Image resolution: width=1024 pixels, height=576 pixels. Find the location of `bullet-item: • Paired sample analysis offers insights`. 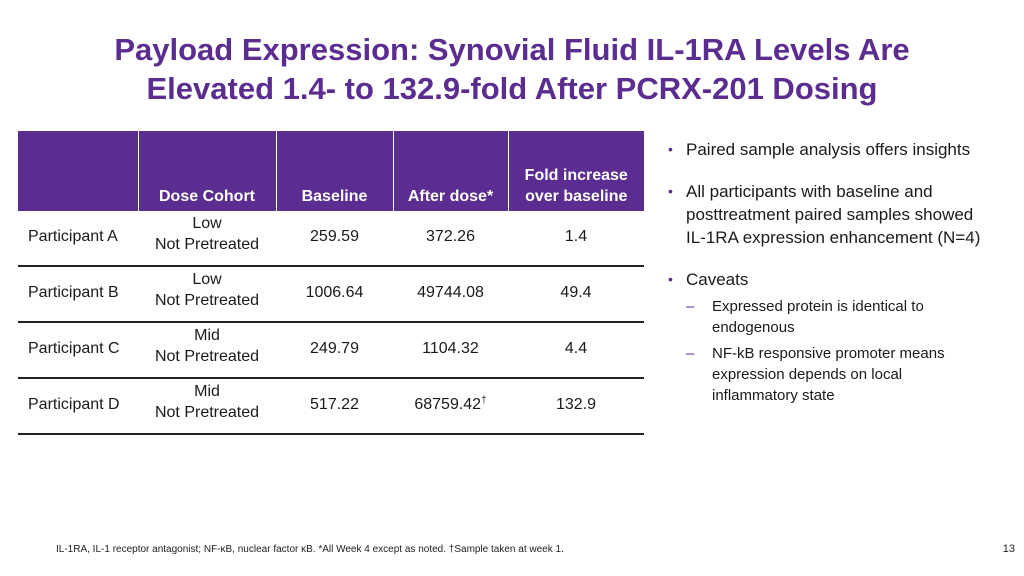

bullet-item: • Paired sample analysis offers insights is located at coordinates (819, 149).